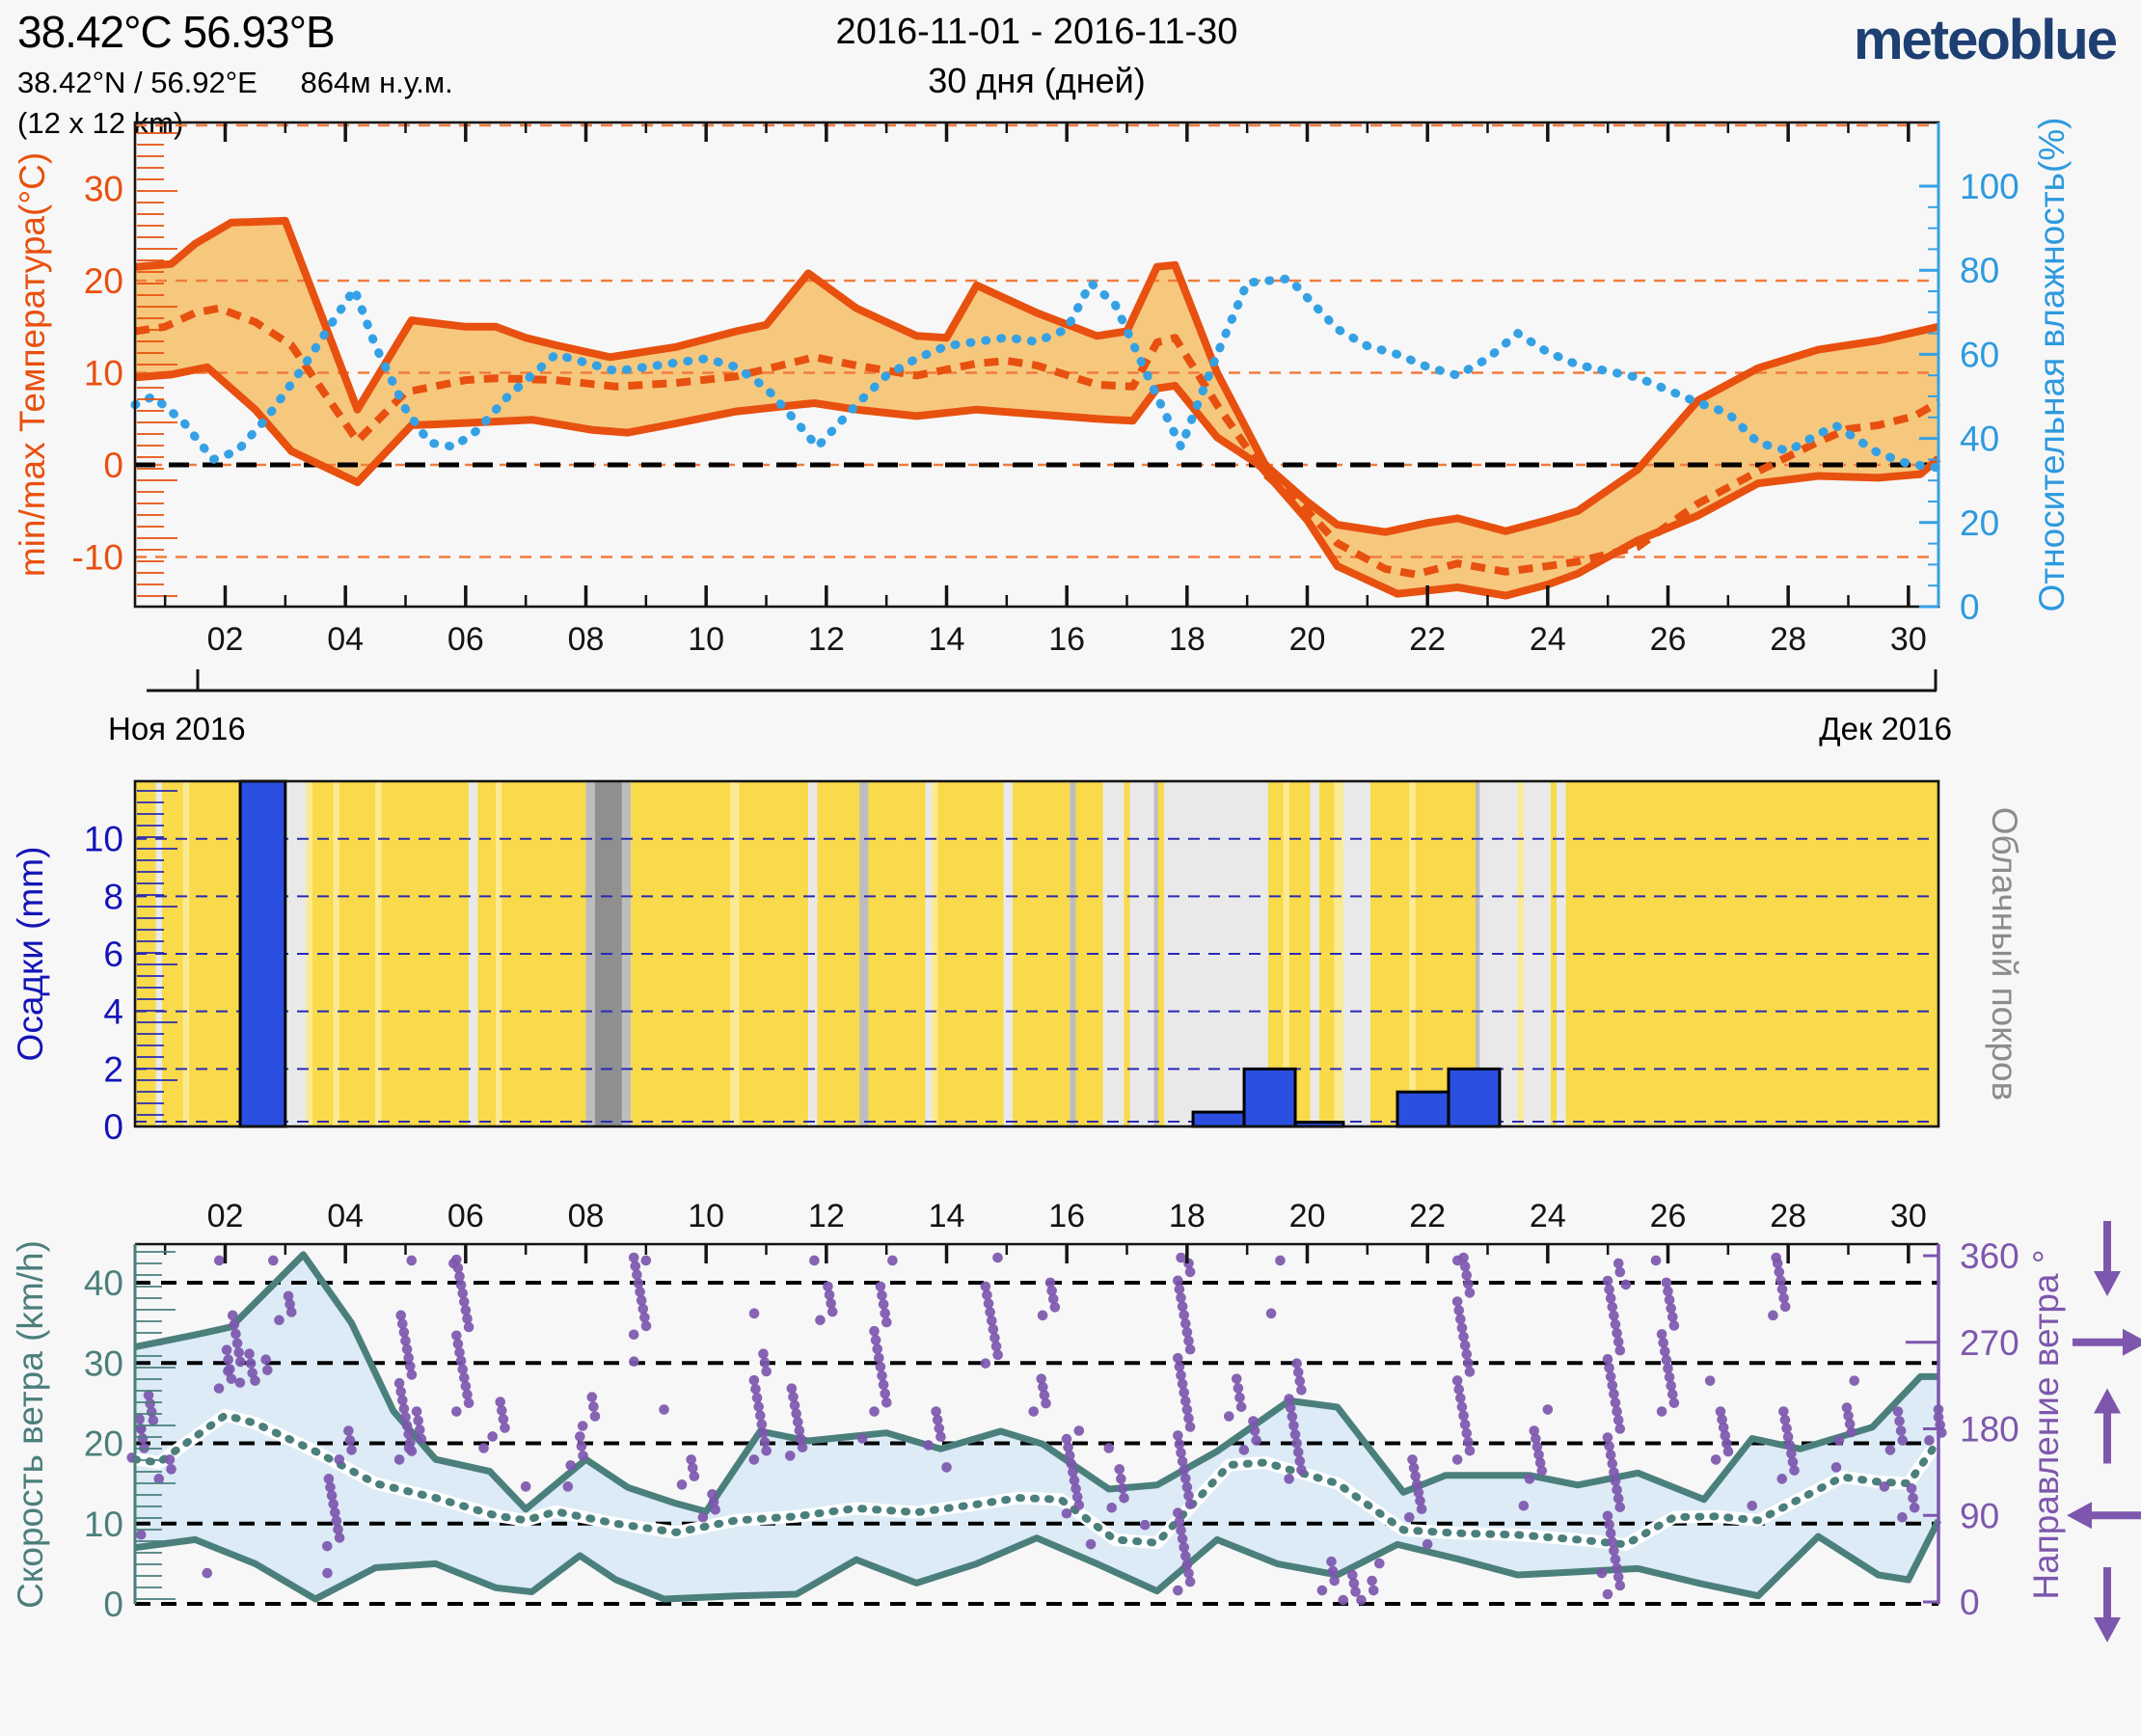 The height and width of the screenshot is (1736, 2141). I want to click on x-tick-label: 12, so click(827, 639).